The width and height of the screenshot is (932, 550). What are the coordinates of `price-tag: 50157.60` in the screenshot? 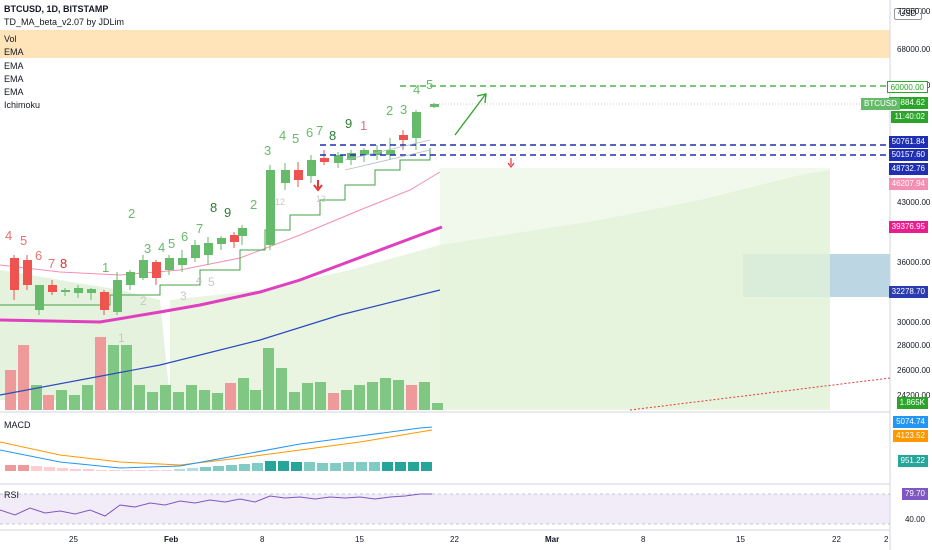 It's located at (908, 155).